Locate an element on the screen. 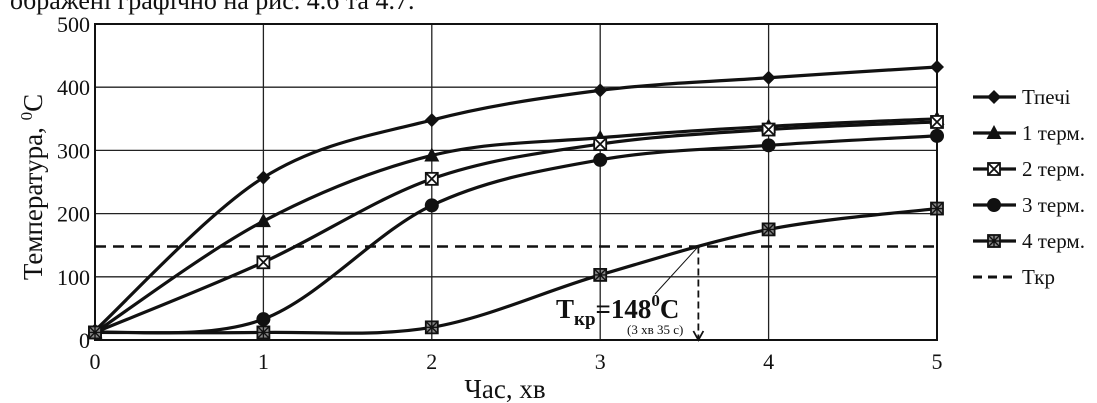 The image size is (1097, 403). legend-item: Ткр is located at coordinates (1014, 277).